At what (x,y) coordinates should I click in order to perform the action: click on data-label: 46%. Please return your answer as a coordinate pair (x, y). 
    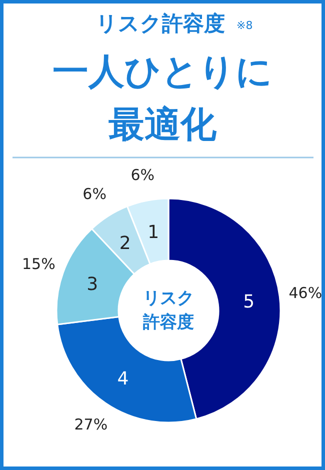
    Looking at the image, I should click on (305, 293).